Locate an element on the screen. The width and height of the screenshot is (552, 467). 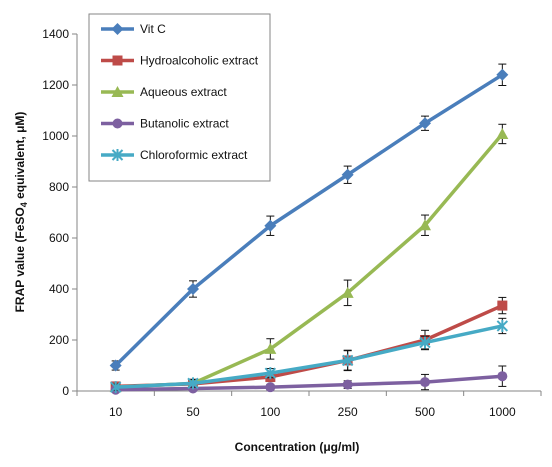
legend-entry: Aqueous extract is located at coordinates (164, 92).